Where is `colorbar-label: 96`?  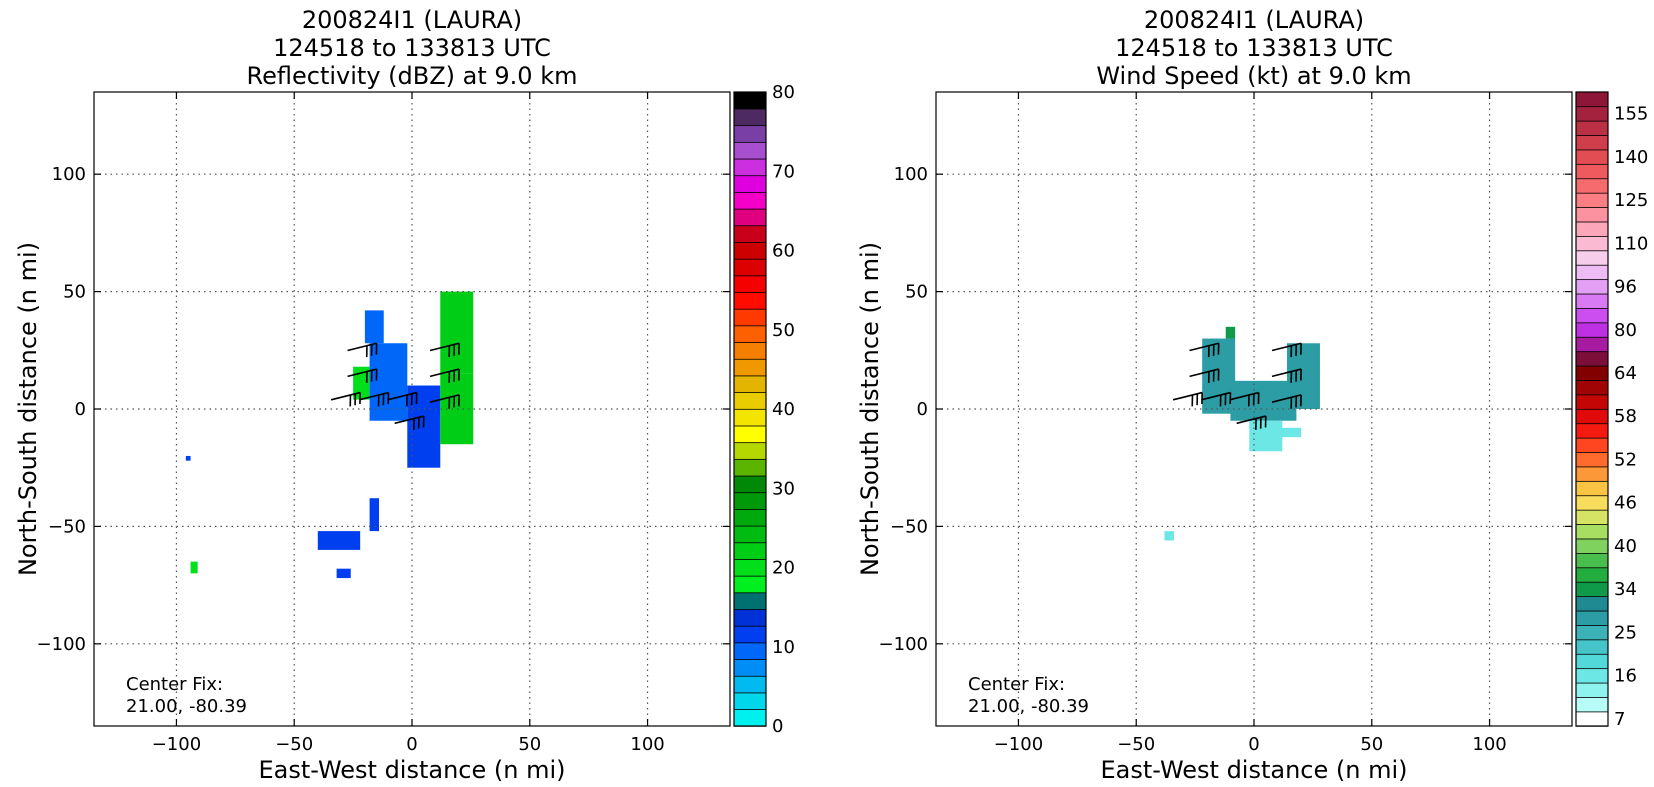
colorbar-label: 96 is located at coordinates (1625, 287).